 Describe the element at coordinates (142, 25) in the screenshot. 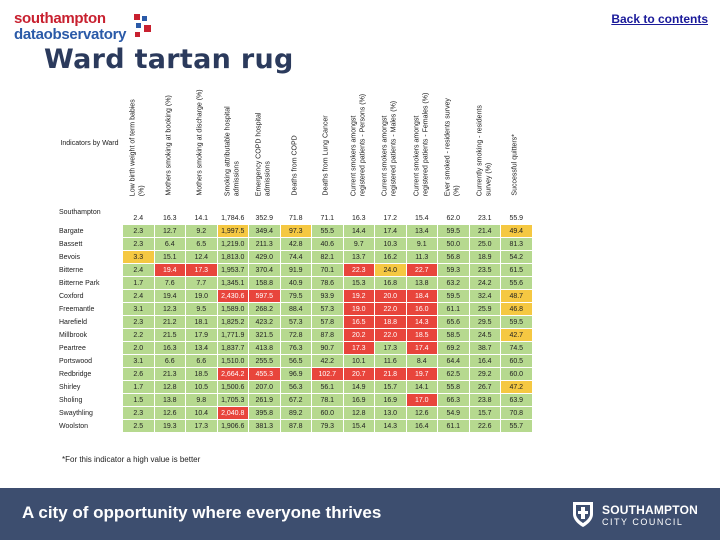

I see `logo-grid-icon` at that location.